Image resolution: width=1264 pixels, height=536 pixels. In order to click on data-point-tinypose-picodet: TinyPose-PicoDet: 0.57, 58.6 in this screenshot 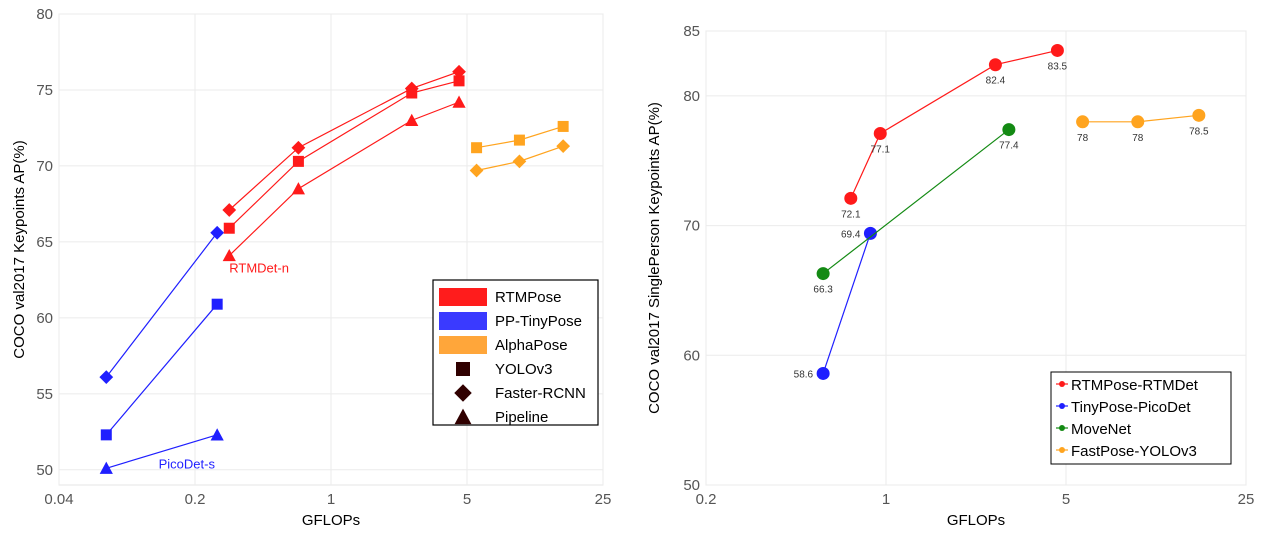, I will do `click(823, 373)`.